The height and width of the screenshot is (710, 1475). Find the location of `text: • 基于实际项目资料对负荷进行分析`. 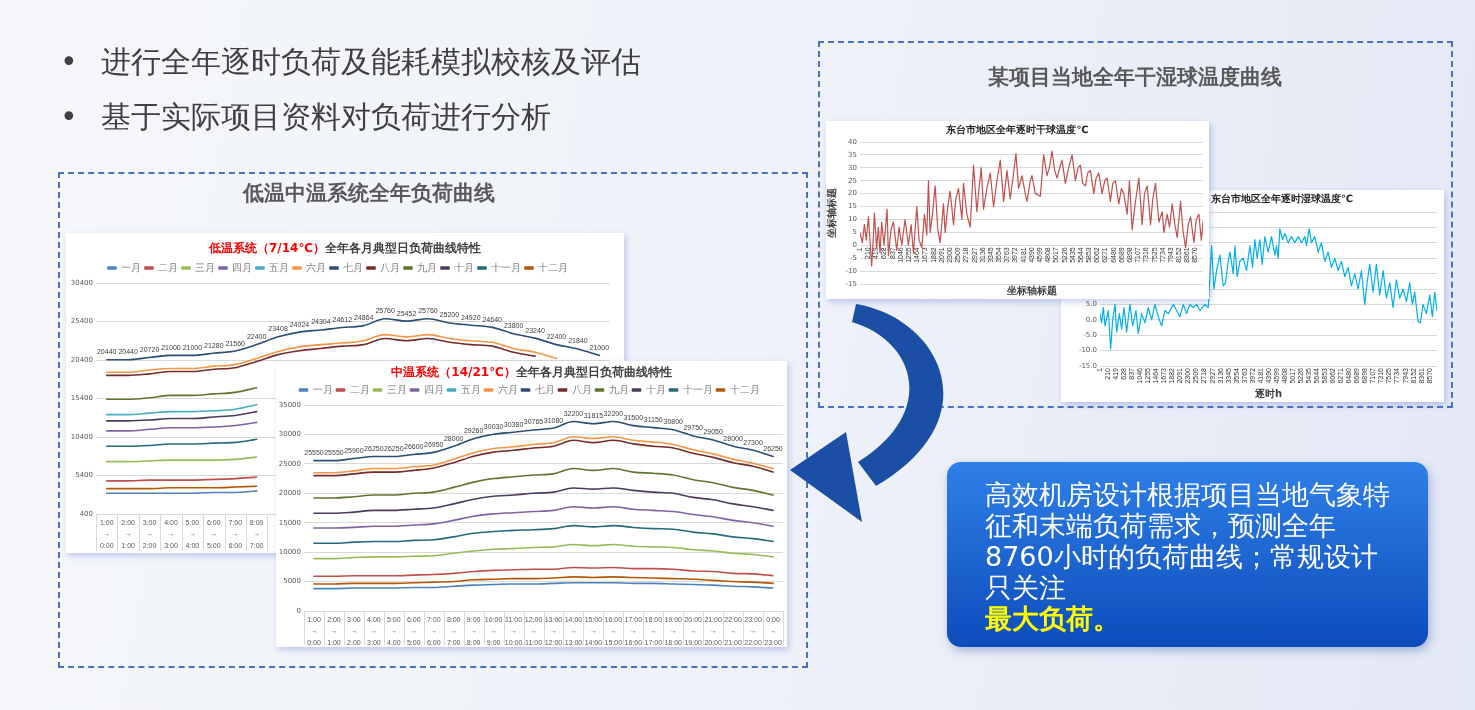

text: • 基于实际项目资料对负荷进行分析 is located at coordinates (306, 117).